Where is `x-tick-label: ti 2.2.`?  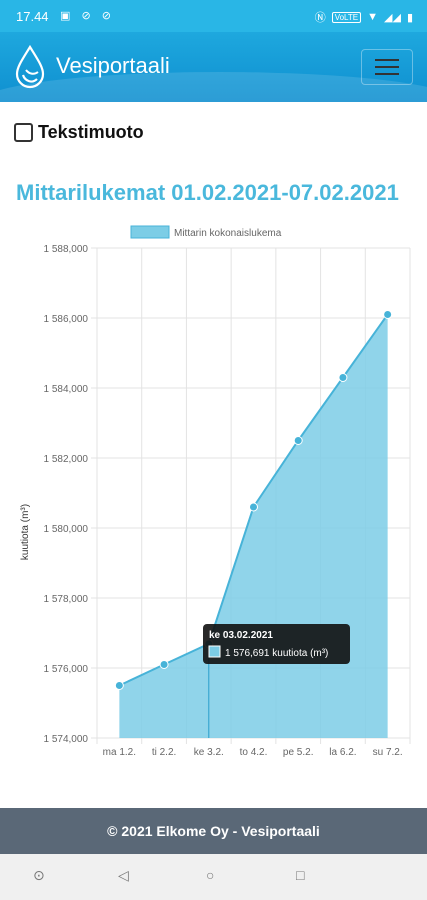 x-tick-label: ti 2.2. is located at coordinates (164, 752).